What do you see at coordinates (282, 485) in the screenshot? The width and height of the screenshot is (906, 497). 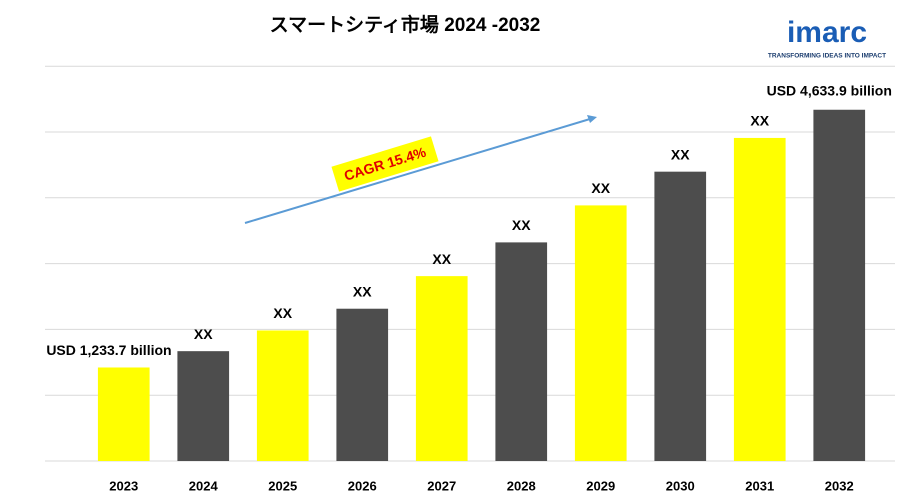 I see `x-tick-label: 2025` at bounding box center [282, 485].